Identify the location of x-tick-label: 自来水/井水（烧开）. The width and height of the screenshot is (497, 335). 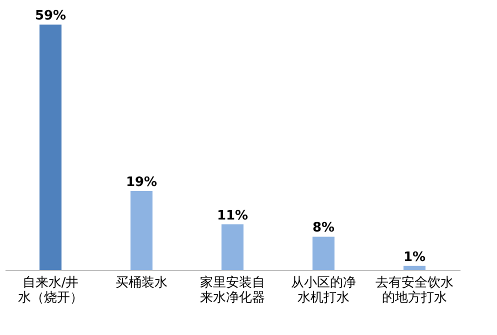
(50, 291).